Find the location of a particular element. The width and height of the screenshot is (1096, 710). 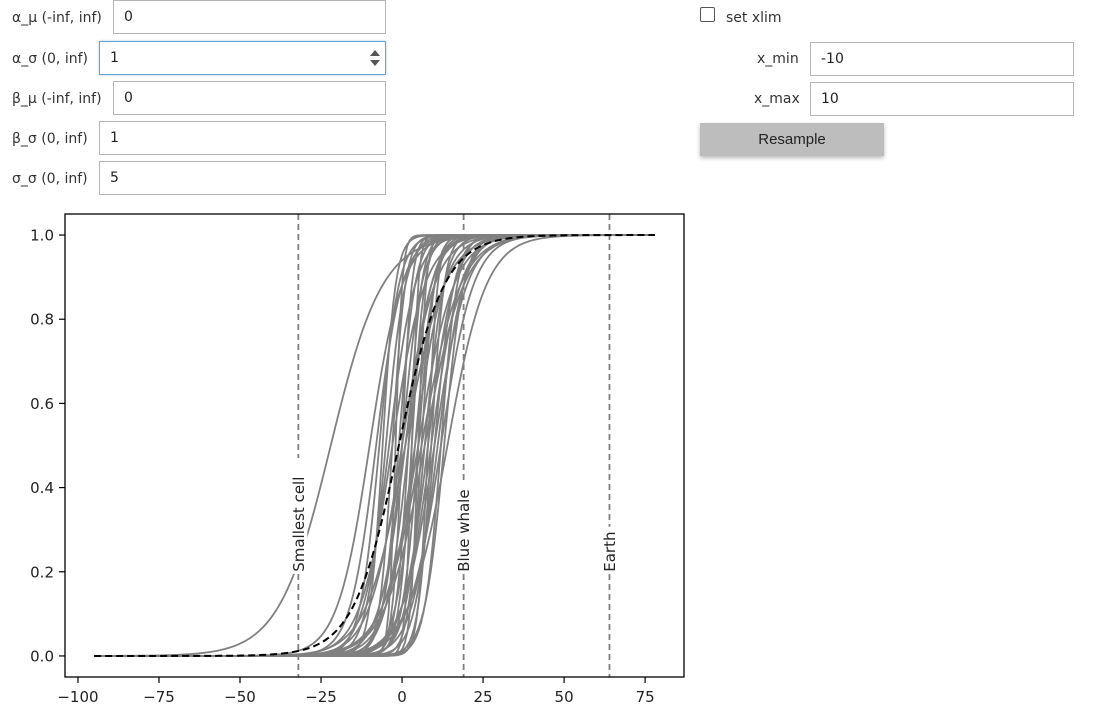

field-alpha-mu-label: α_μ (-inf, inf) is located at coordinates (57, 18).